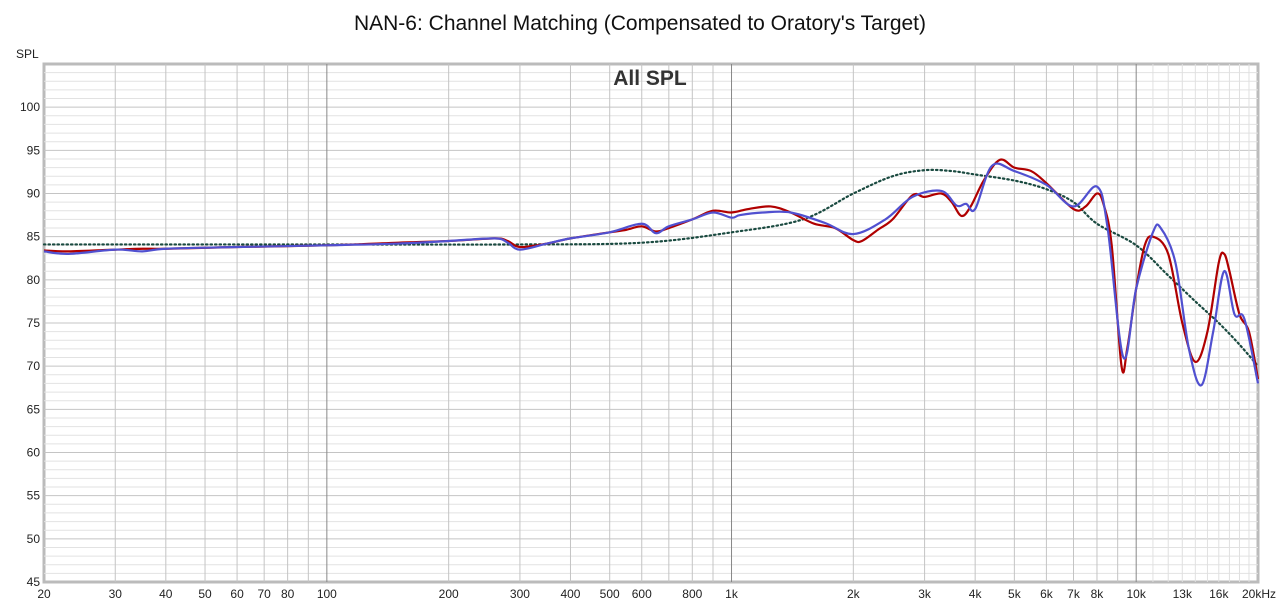 This screenshot has height=608, width=1280. Describe the element at coordinates (34, 453) in the screenshot. I see `y-tick-label: 60` at that location.